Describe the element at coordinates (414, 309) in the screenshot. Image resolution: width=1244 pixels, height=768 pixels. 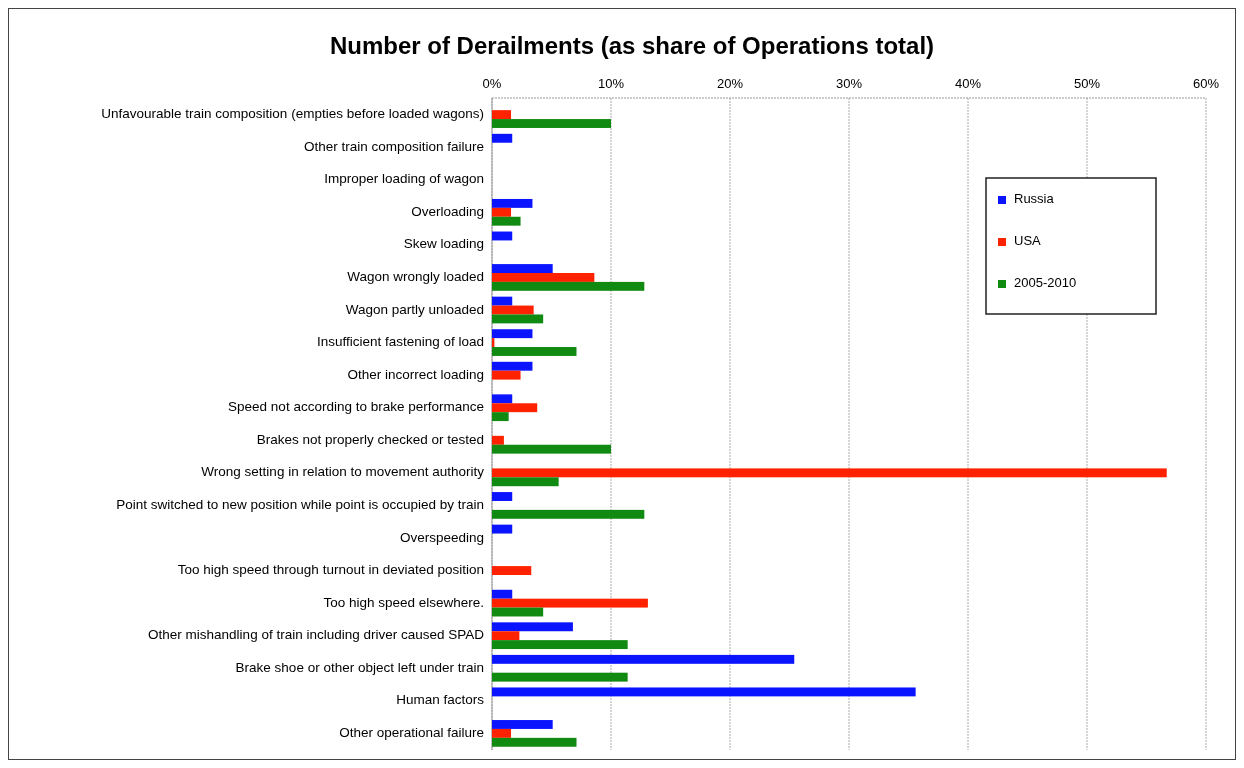
I see `y-tick-label: Wagon partly unloaded` at that location.